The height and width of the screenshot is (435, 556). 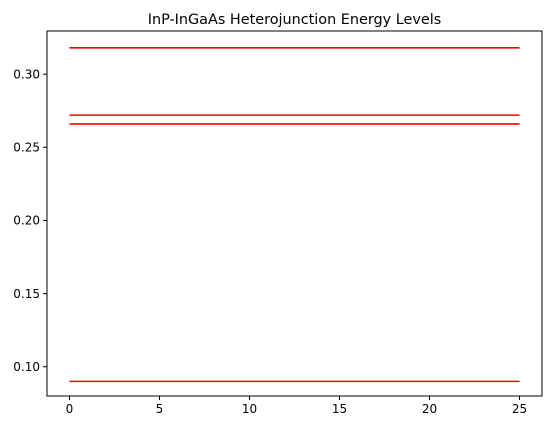 What do you see at coordinates (160, 409) in the screenshot?
I see `x-tick-label-5: 5` at bounding box center [160, 409].